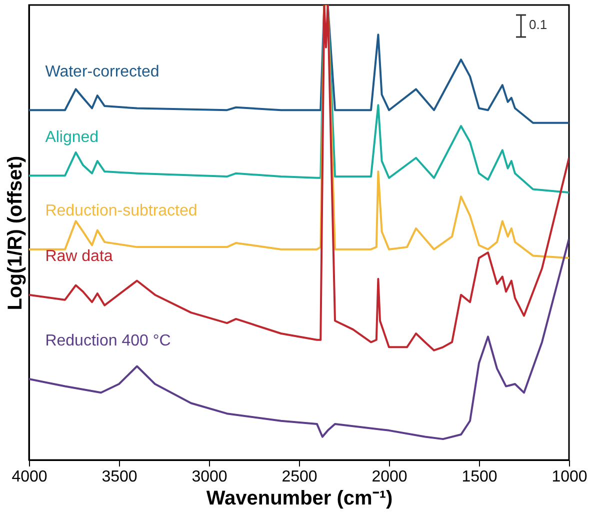  What do you see at coordinates (570, 477) in the screenshot?
I see `x-tick-label: 1000` at bounding box center [570, 477].